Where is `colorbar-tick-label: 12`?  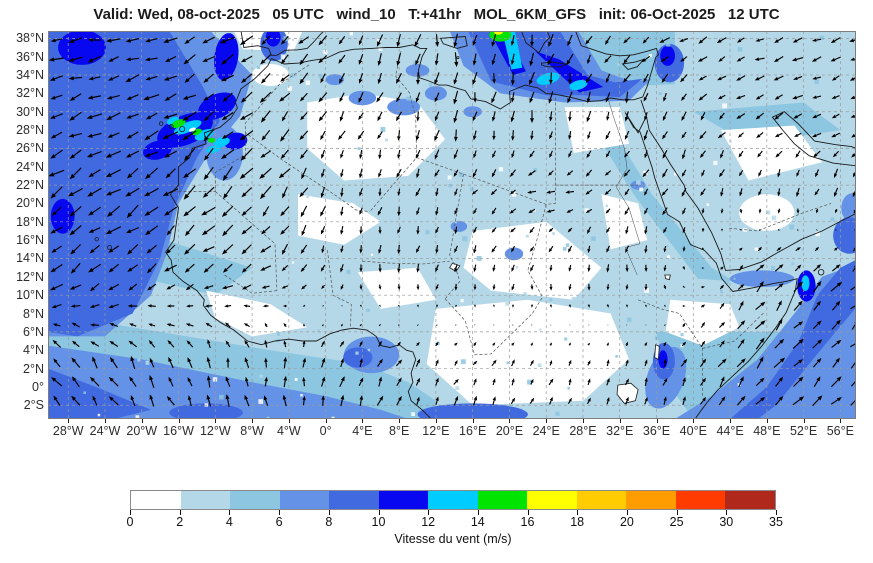 colorbar-tick-label: 12 is located at coordinates (428, 522).